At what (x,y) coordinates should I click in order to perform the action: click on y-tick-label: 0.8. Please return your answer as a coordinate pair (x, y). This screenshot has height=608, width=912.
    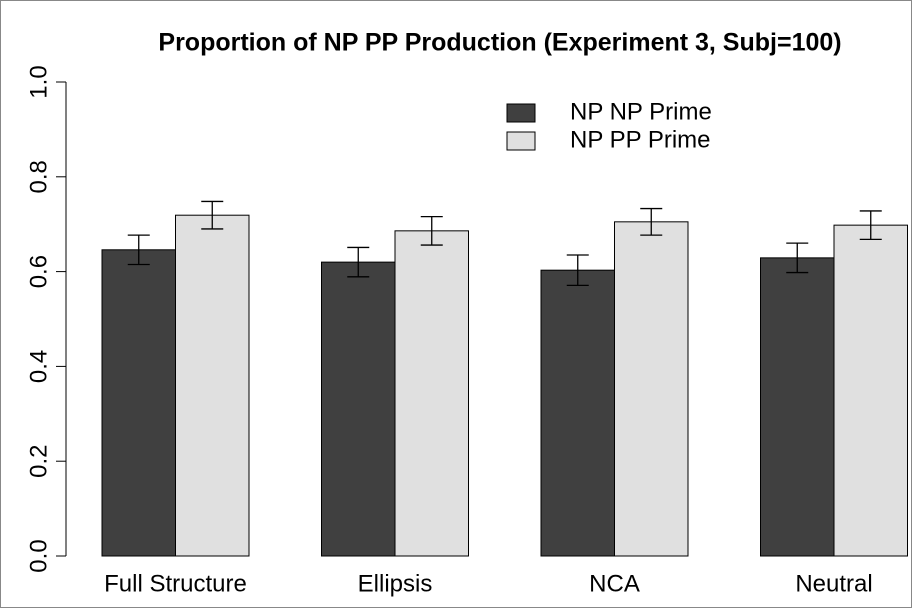
    Looking at the image, I should click on (38, 176).